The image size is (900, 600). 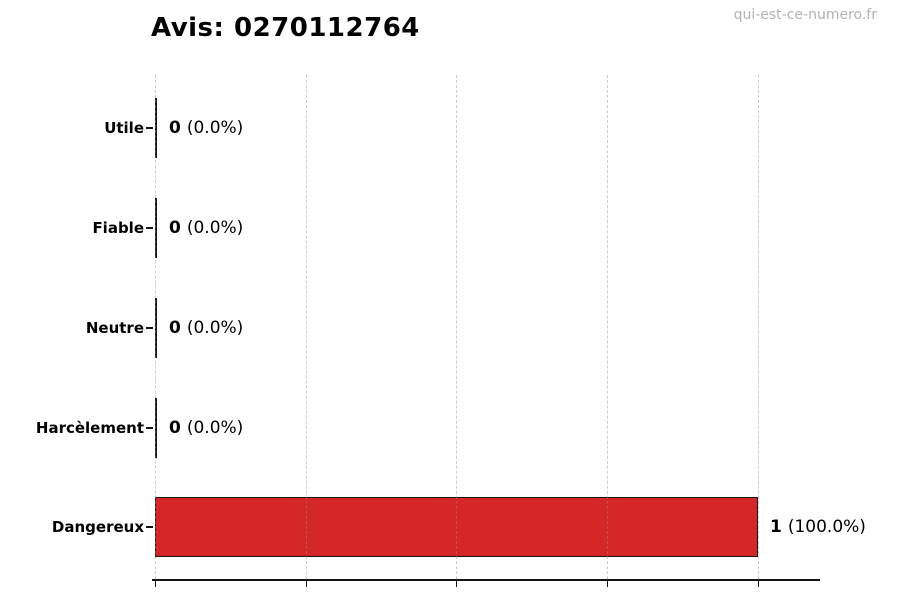 I want to click on watermark: qui-est-ce-numero.fr, so click(x=805, y=15).